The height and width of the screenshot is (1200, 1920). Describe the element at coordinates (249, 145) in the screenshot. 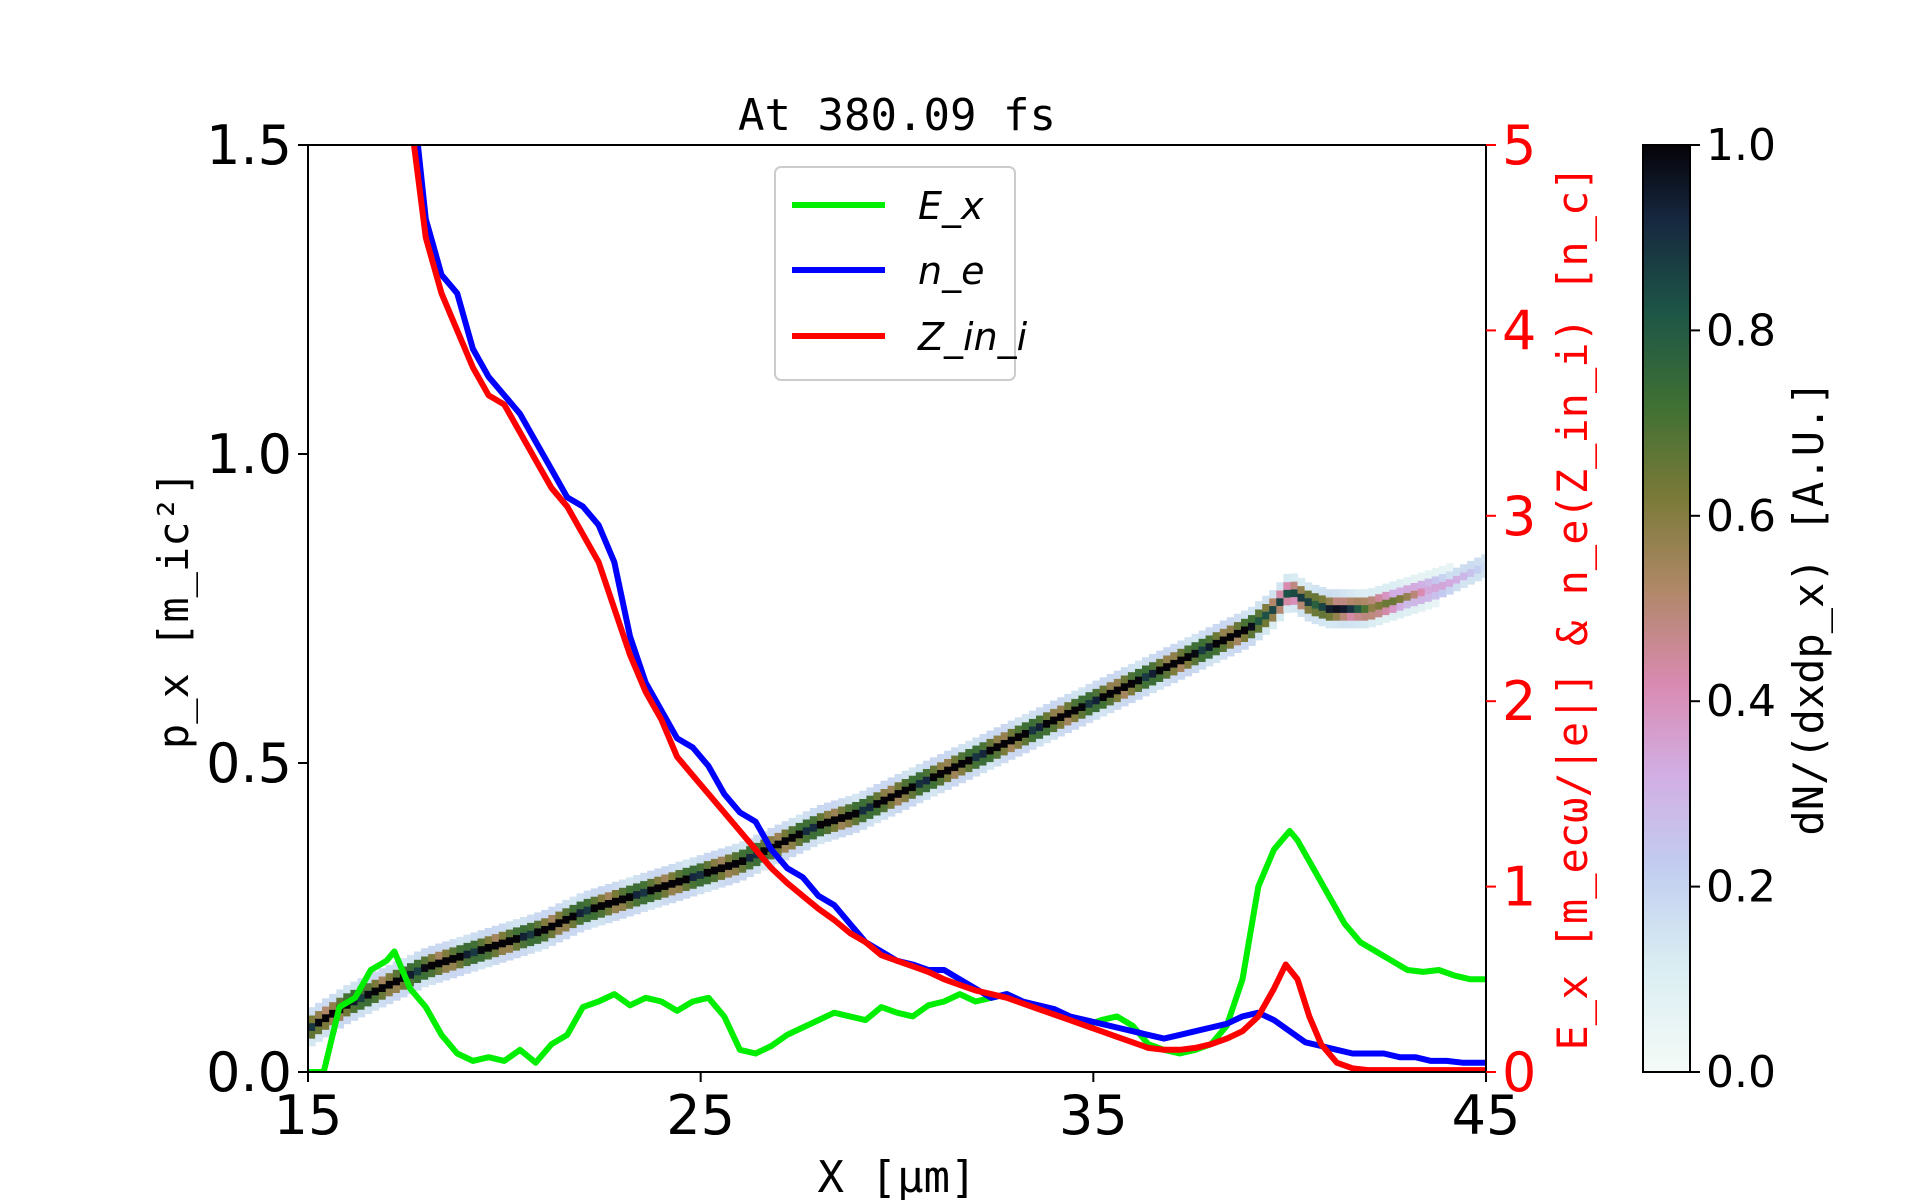

I see `y-tick-label-3: 1.5` at that location.